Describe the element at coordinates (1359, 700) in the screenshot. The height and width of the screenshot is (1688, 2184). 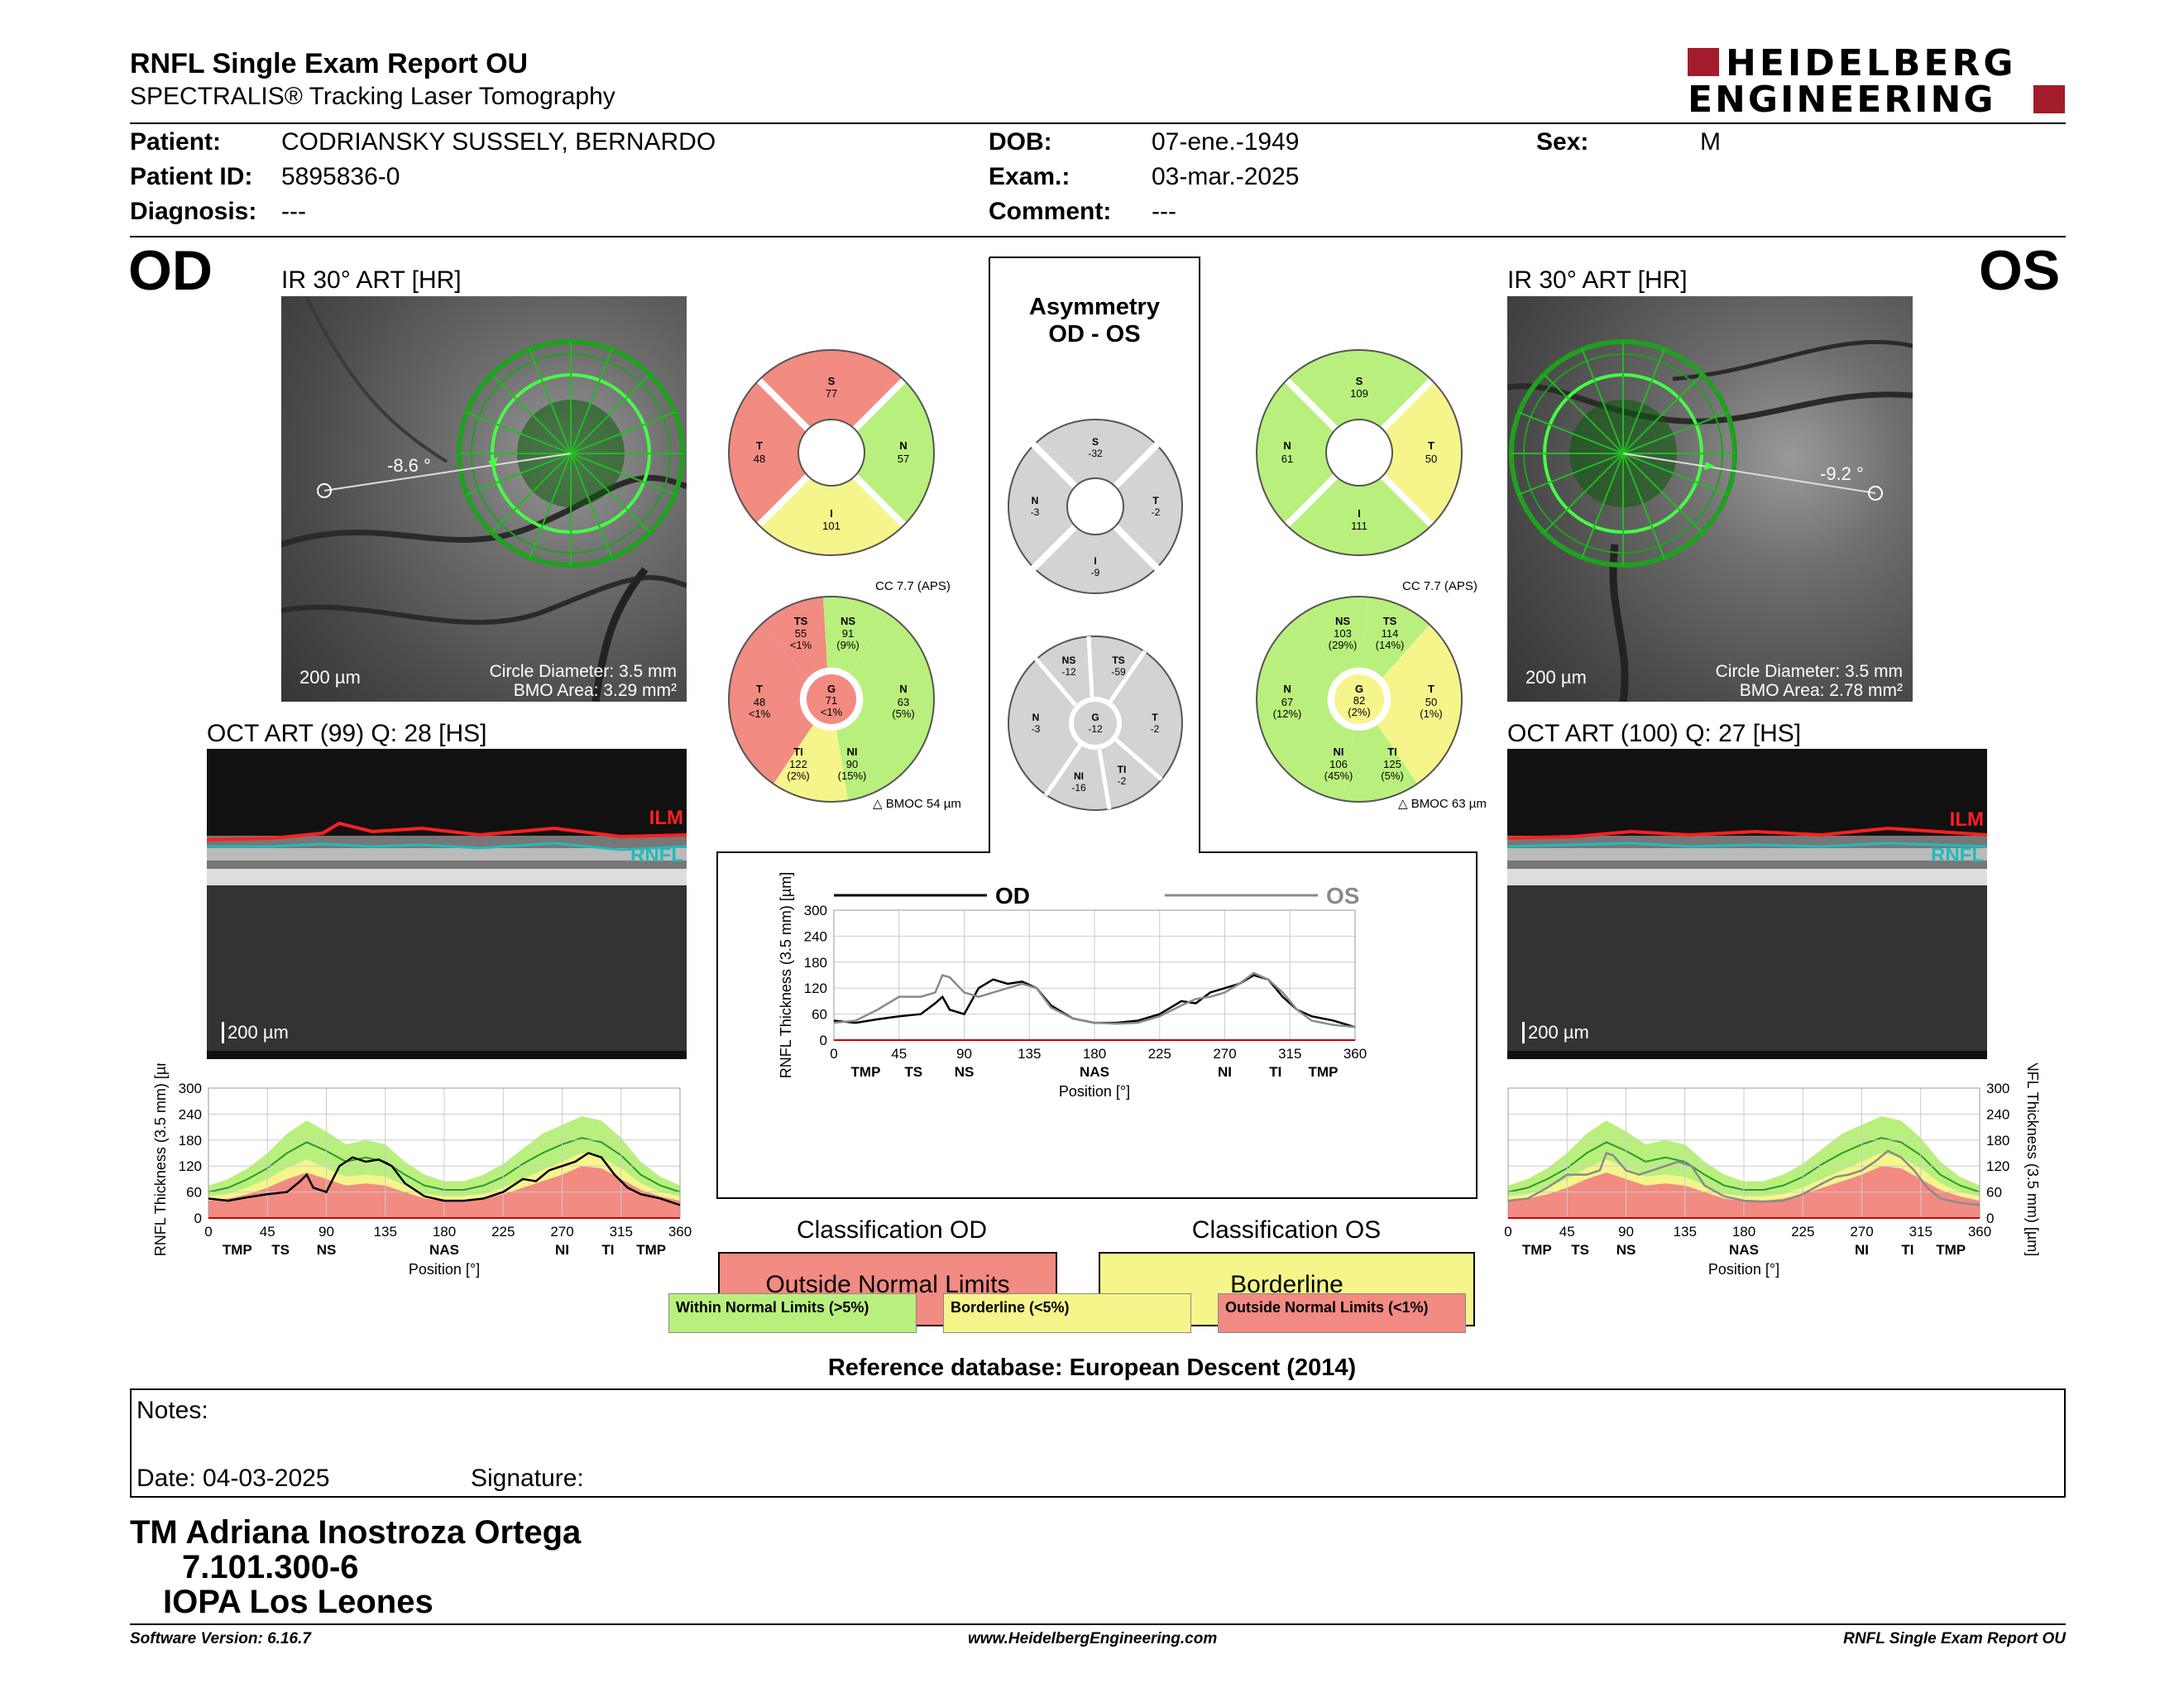
I see `svg-text: 82` at that location.